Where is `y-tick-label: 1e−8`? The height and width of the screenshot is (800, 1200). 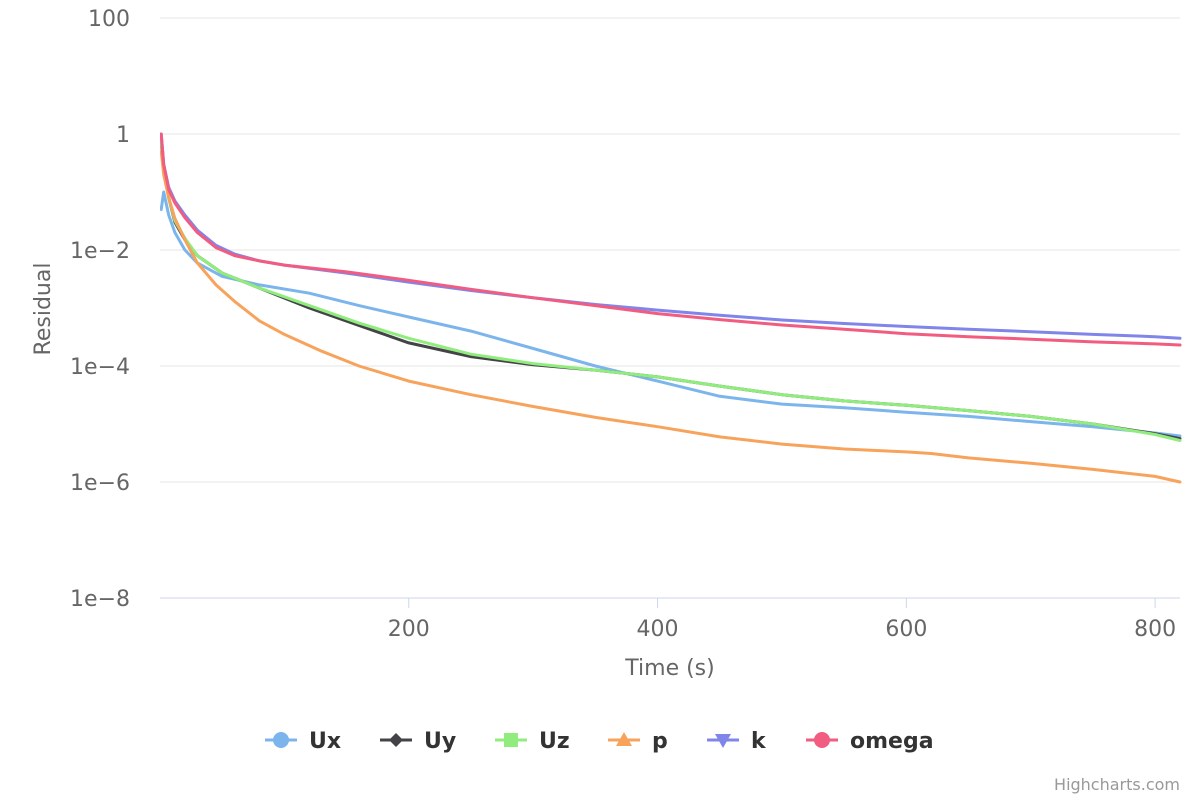 y-tick-label: 1e−8 is located at coordinates (100, 599).